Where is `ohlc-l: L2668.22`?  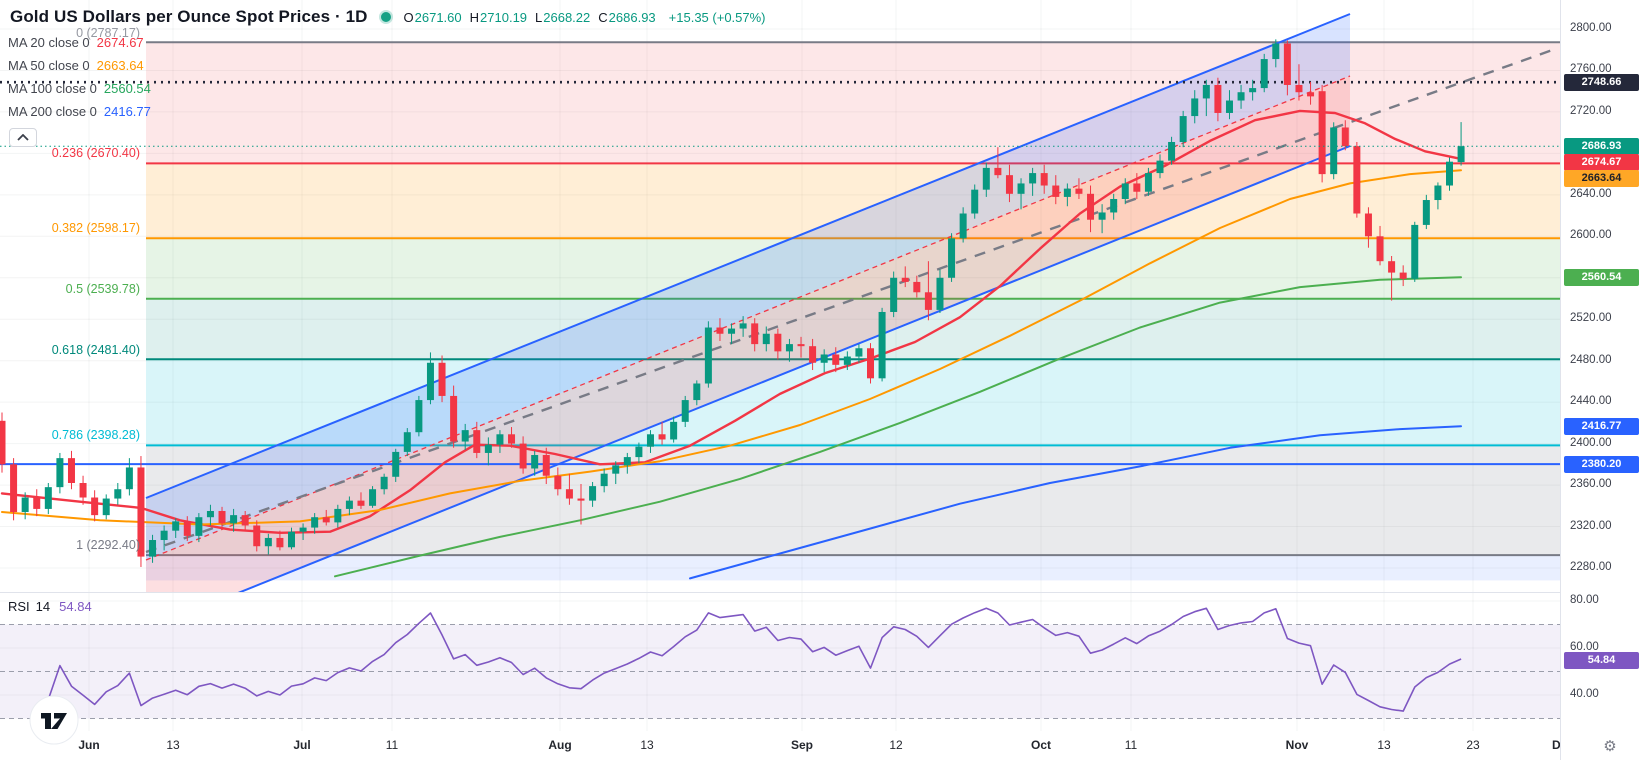
ohlc-l: L2668.22 is located at coordinates (563, 17).